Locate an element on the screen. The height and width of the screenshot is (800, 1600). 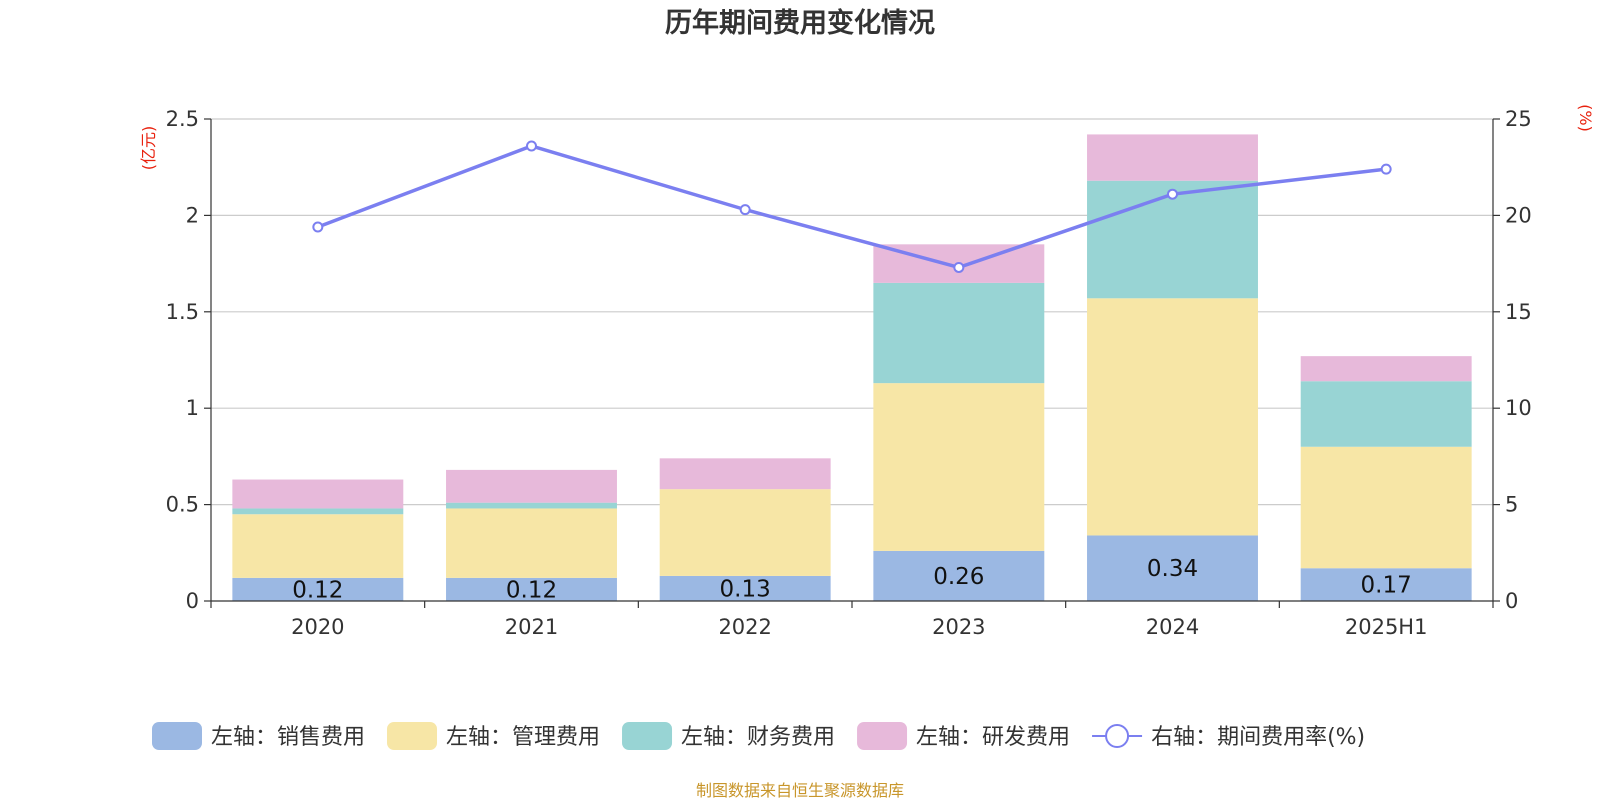
x-axis-tick-label: 2025H1 is located at coordinates (1386, 627).